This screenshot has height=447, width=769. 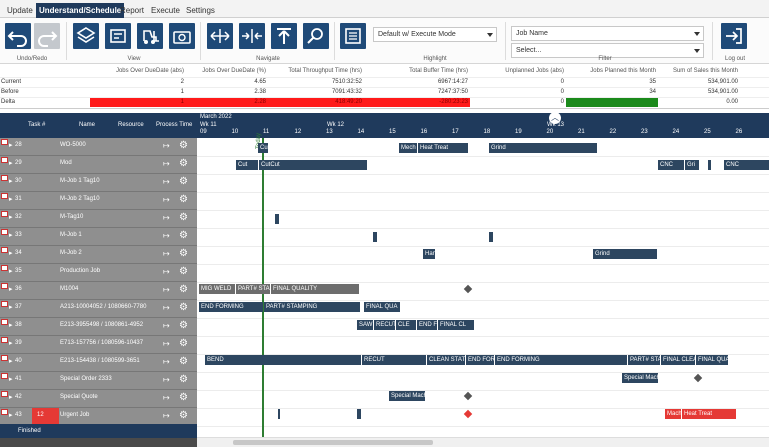 I want to click on col-name: Name, so click(x=87, y=125).